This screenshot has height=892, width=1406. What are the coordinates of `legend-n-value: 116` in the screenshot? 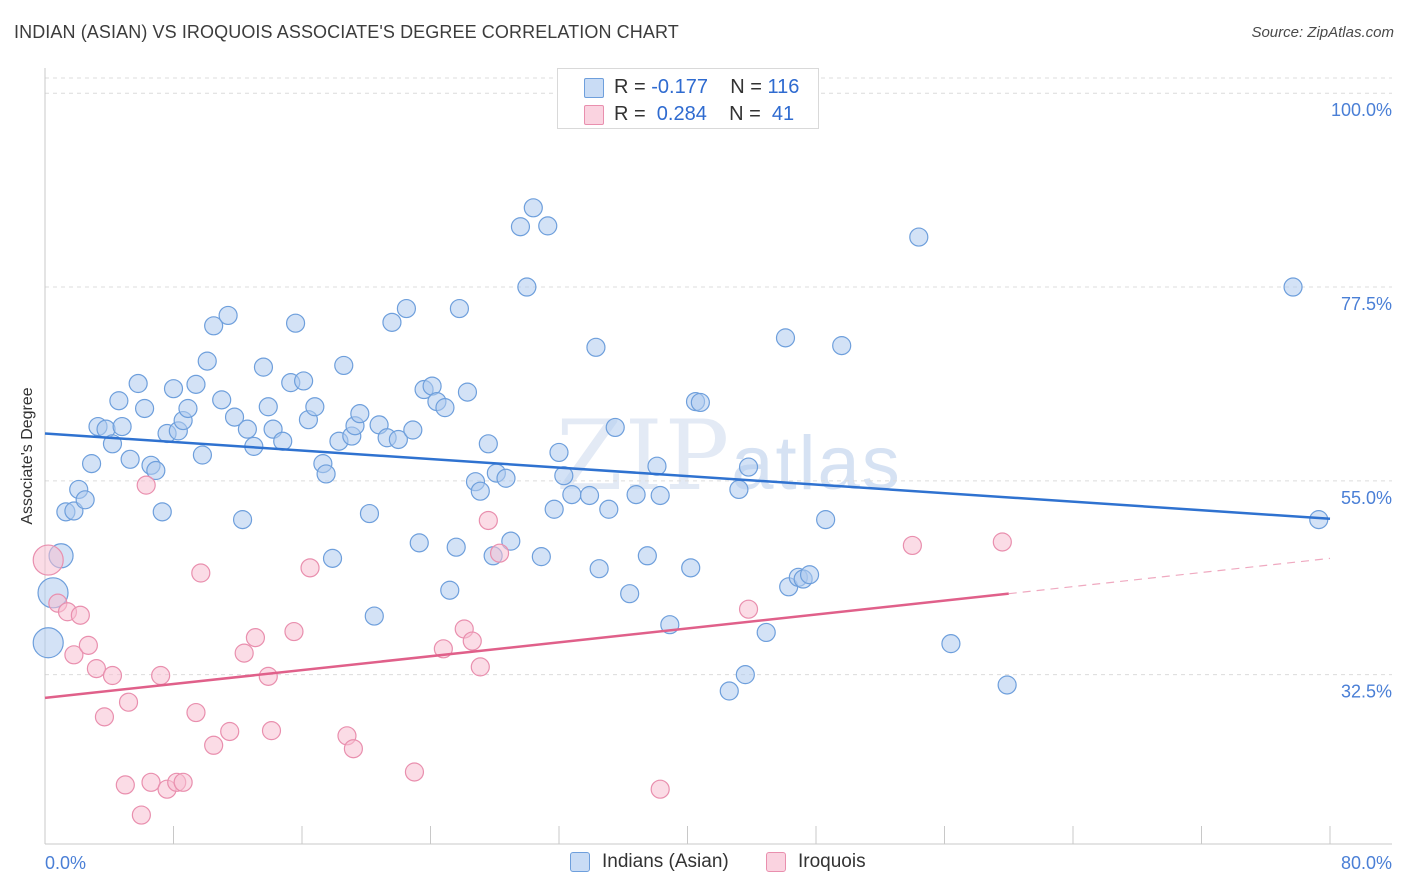 It's located at (783, 86).